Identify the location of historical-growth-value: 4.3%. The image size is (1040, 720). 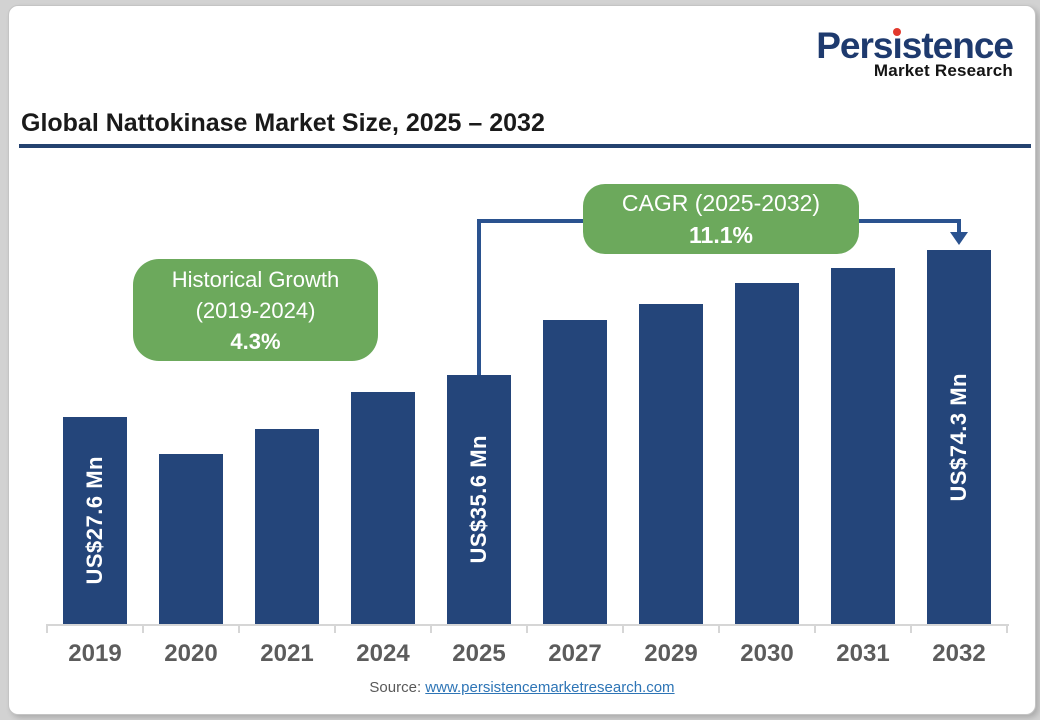
(255, 341).